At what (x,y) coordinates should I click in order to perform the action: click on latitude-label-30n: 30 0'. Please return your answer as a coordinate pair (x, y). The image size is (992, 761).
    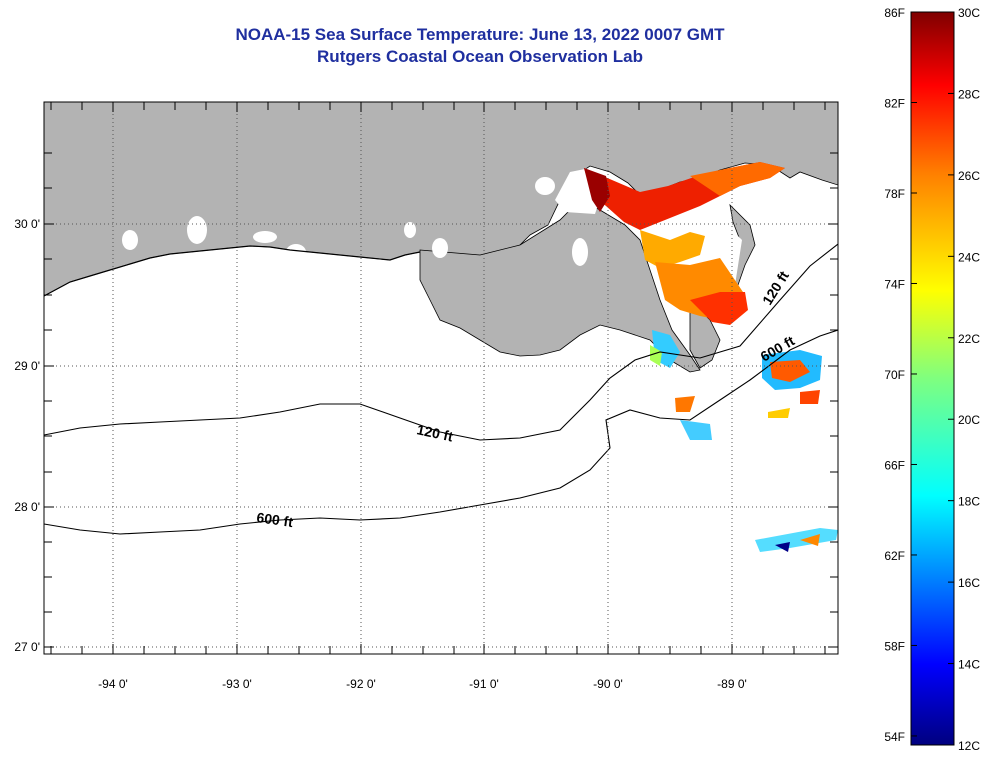
    Looking at the image, I should click on (27, 224).